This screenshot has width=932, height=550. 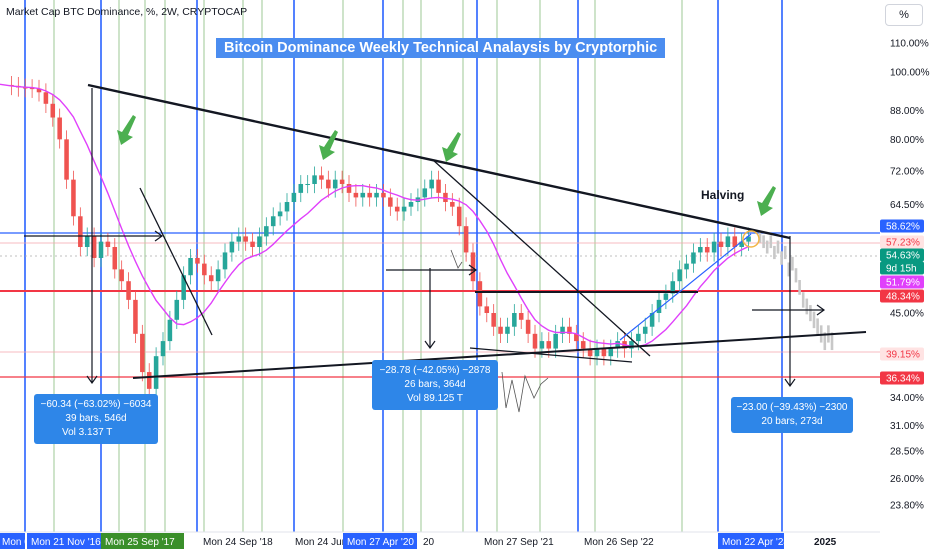 I want to click on date-label: Mon 22 Apr '24, so click(x=755, y=542).